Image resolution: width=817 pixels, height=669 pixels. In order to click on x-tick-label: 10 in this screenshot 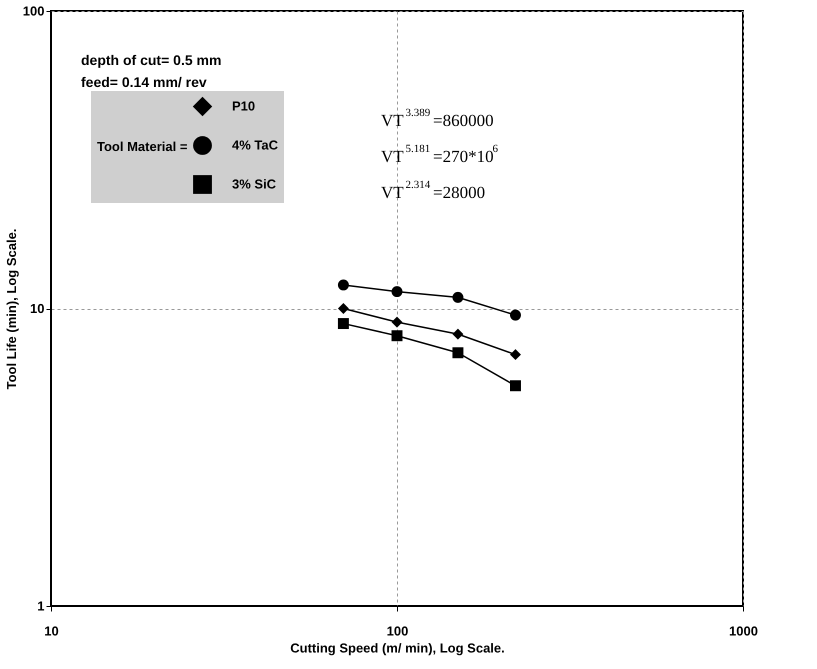, I will do `click(51, 631)`.